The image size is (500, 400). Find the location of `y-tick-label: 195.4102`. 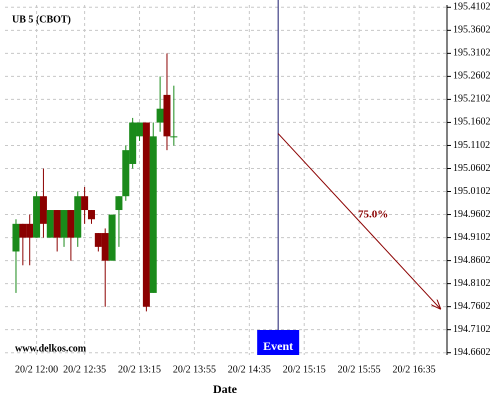

y-tick-label: 195.4102 is located at coordinates (472, 7).